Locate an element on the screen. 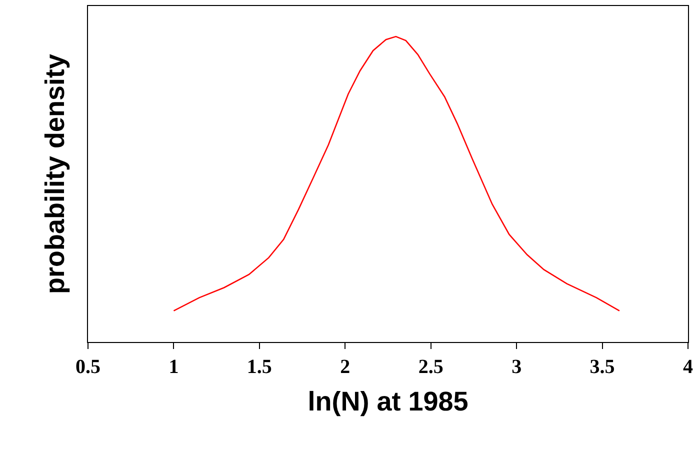 This screenshot has height=458, width=698. x-tick-label: 1 is located at coordinates (173, 367).